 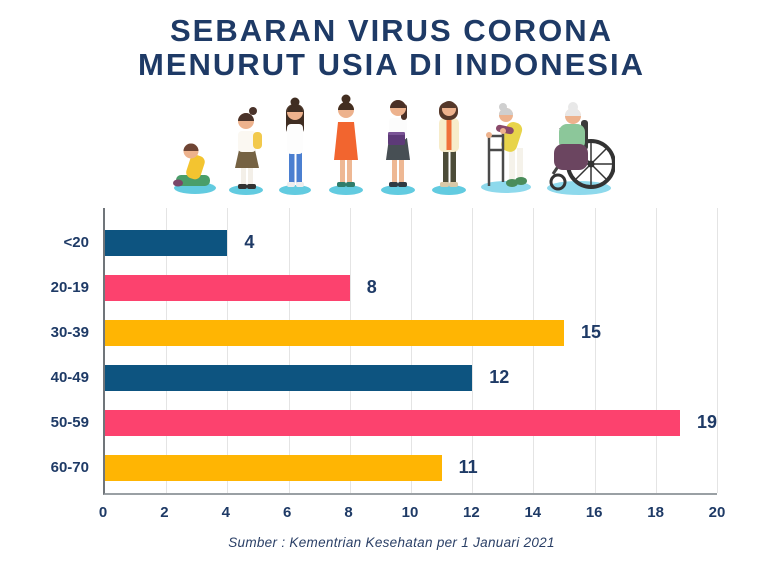 What do you see at coordinates (346, 145) in the screenshot?
I see `young-woman-dress-icon` at bounding box center [346, 145].